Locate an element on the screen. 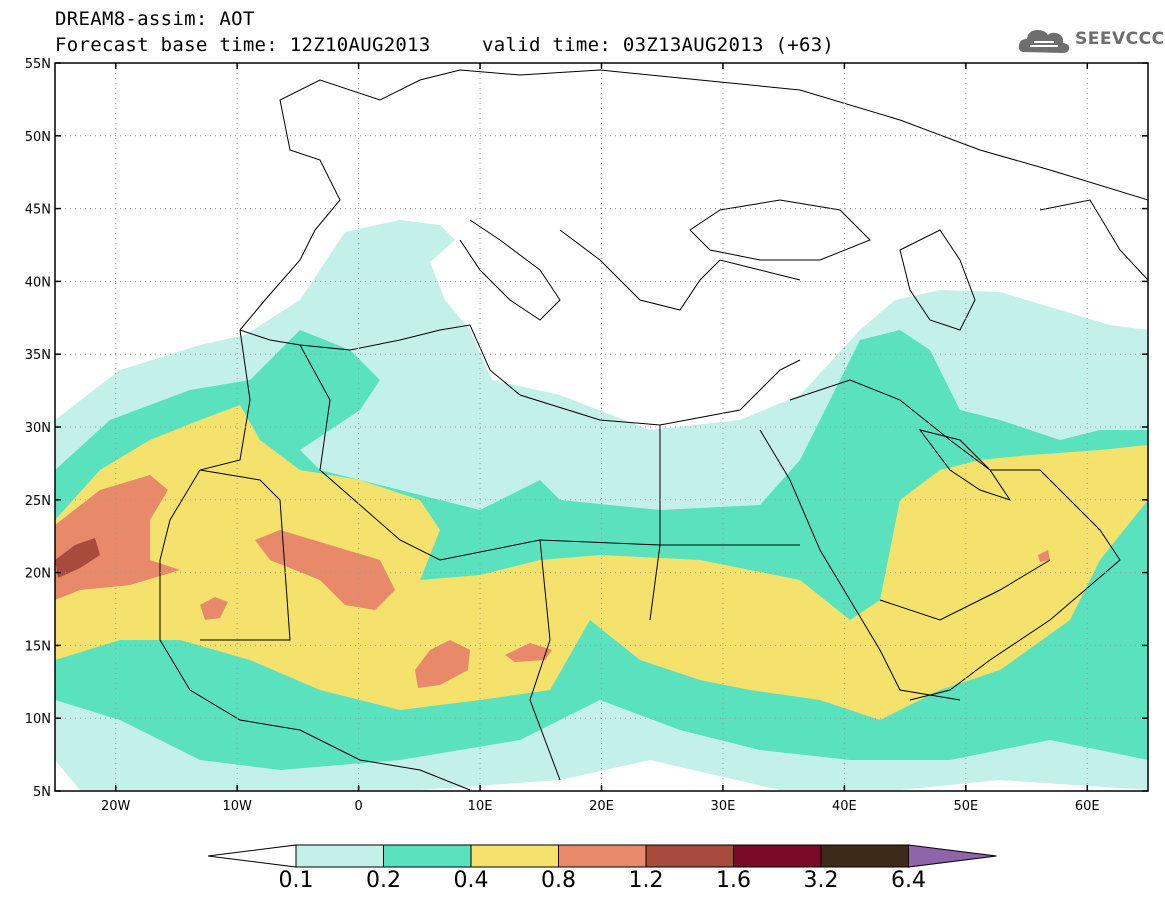  aot-band-0.8-arabia is located at coordinates (1044, 556).